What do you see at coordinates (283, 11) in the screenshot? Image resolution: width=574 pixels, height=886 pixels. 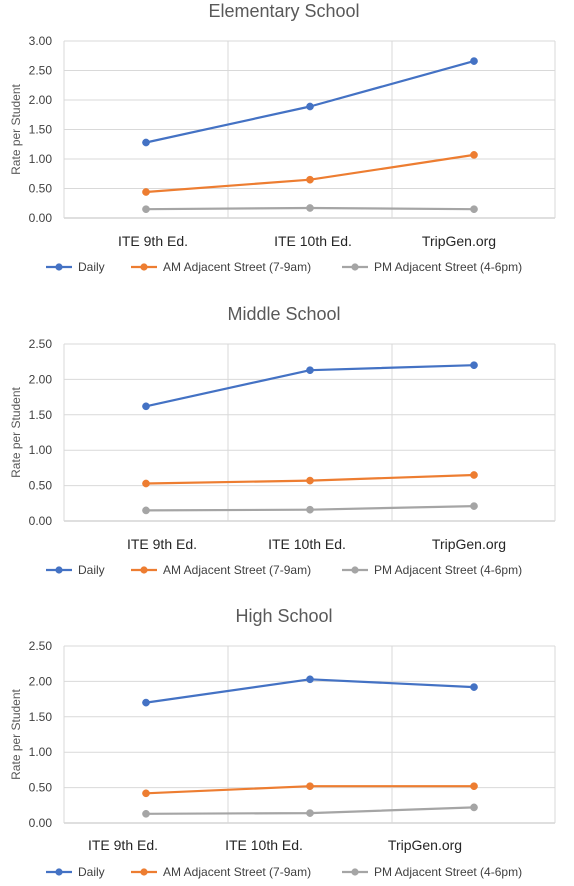 I see `chart-title: Elementary School` at bounding box center [283, 11].